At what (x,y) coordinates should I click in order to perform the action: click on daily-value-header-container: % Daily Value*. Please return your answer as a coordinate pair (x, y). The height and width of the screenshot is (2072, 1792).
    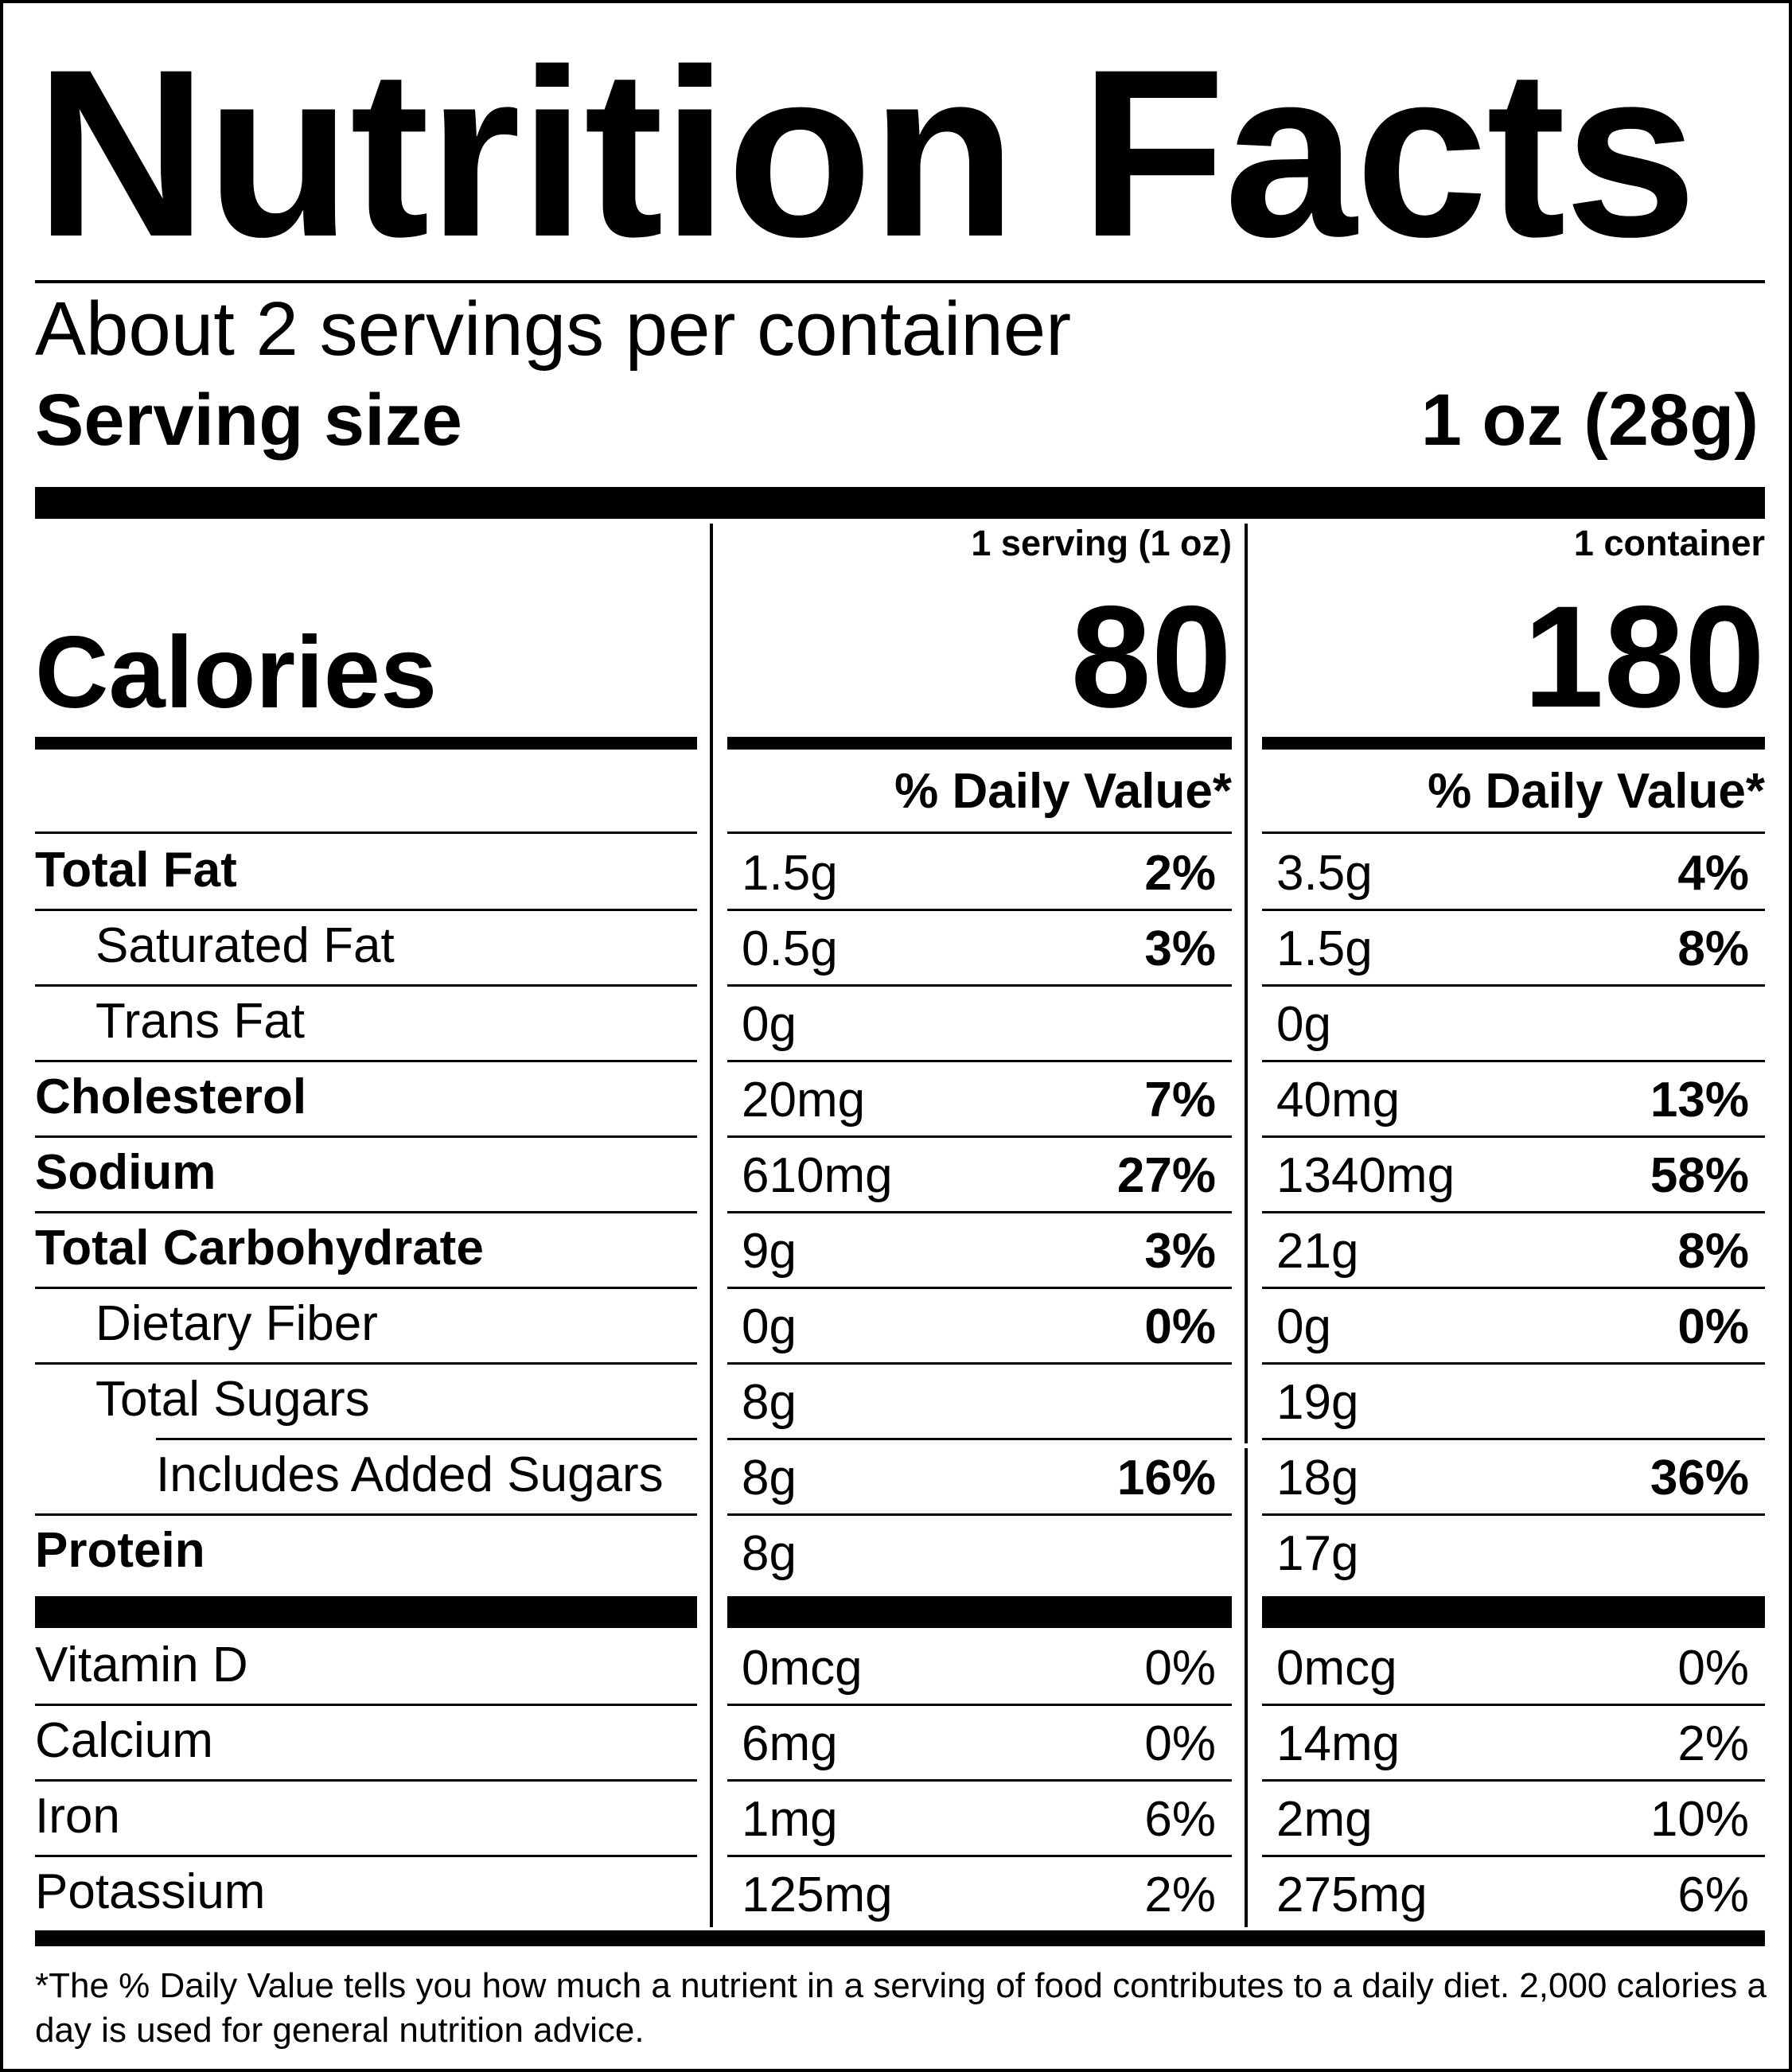
    Looking at the image, I should click on (1596, 791).